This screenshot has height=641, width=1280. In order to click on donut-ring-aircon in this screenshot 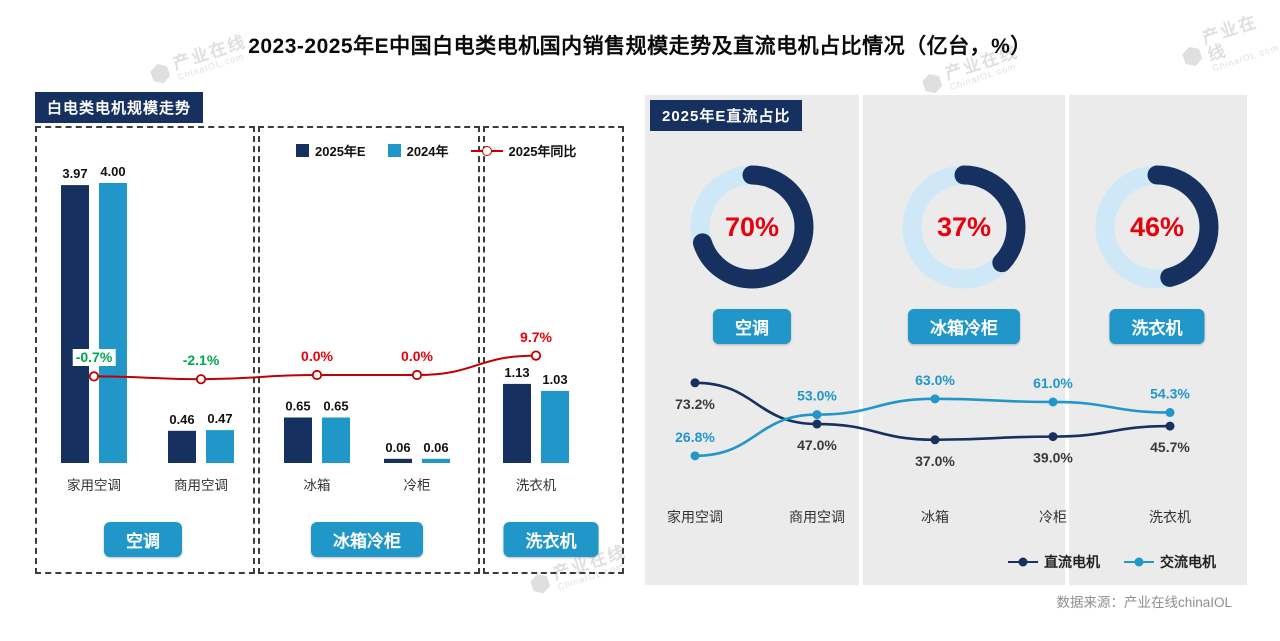, I will do `click(752, 227)`.